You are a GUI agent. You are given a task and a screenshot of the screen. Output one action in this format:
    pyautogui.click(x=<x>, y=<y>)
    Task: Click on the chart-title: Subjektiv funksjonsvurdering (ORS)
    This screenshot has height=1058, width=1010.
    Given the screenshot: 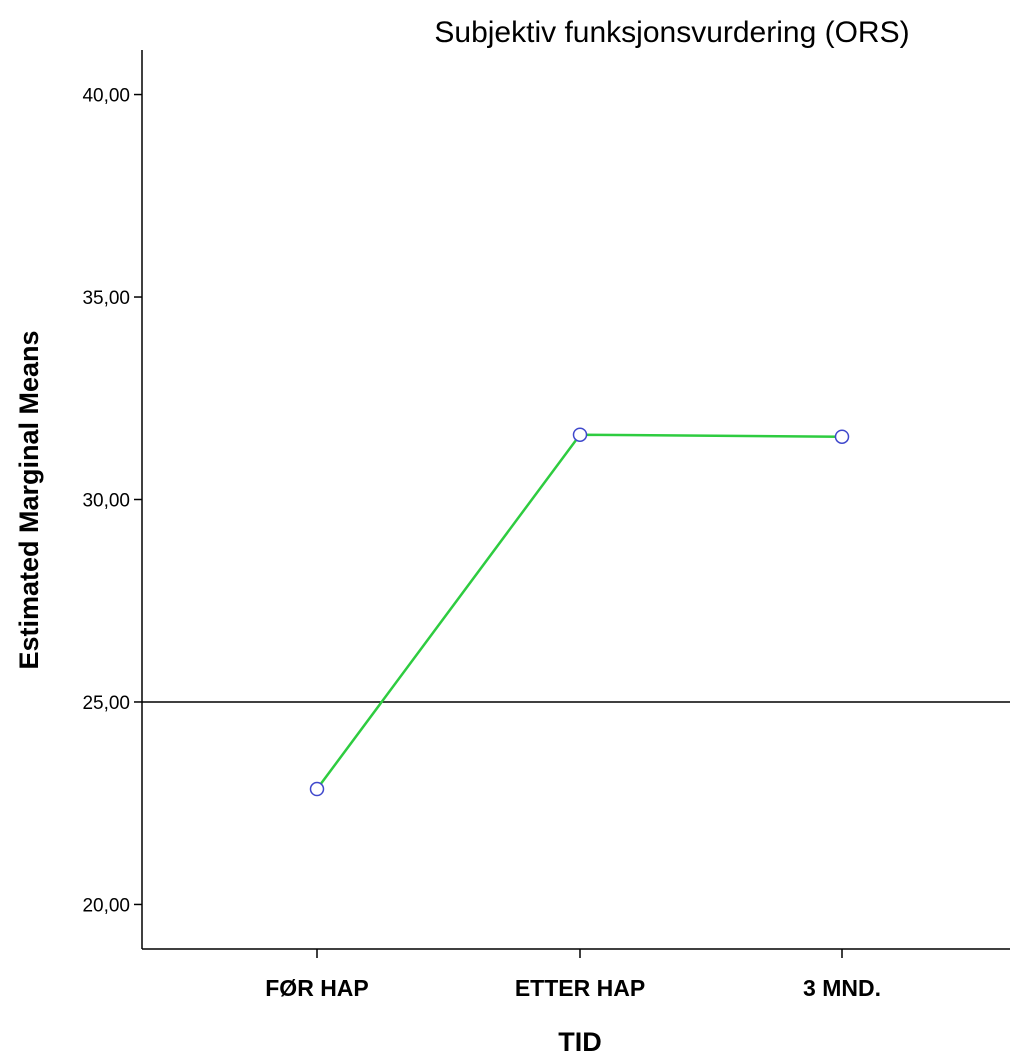 What is the action you would take?
    pyautogui.click(x=671, y=32)
    